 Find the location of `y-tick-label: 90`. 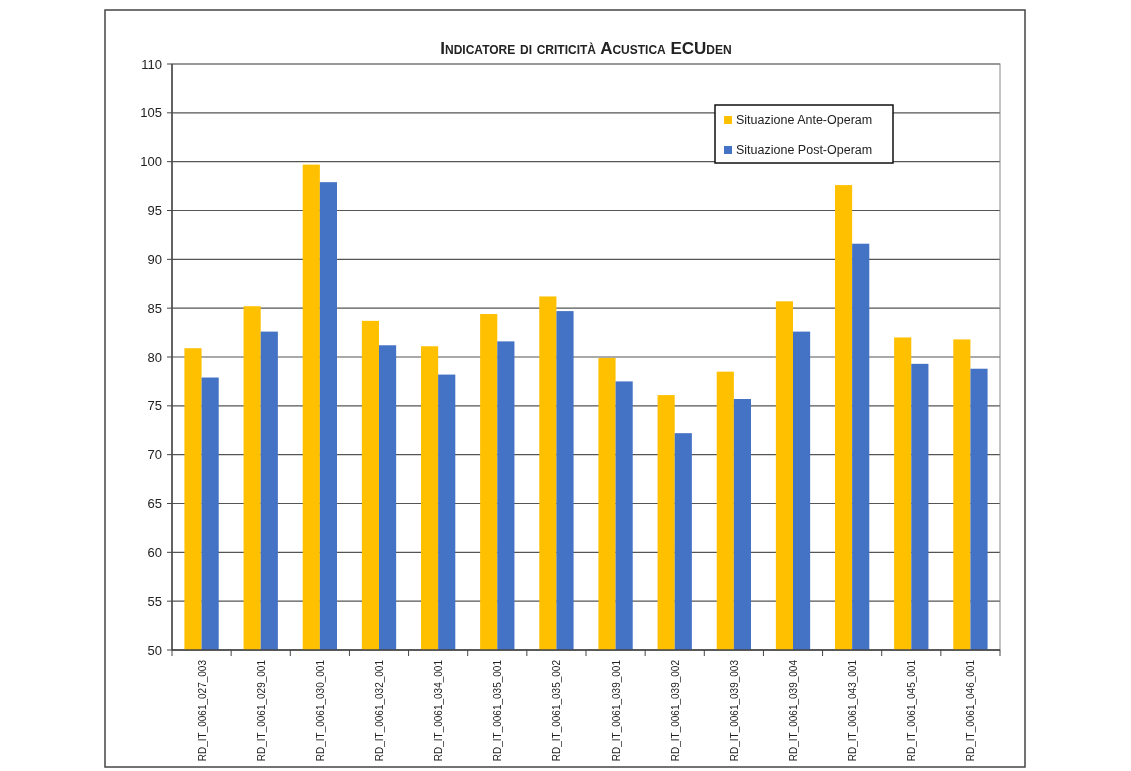

y-tick-label: 90 is located at coordinates (154, 259).